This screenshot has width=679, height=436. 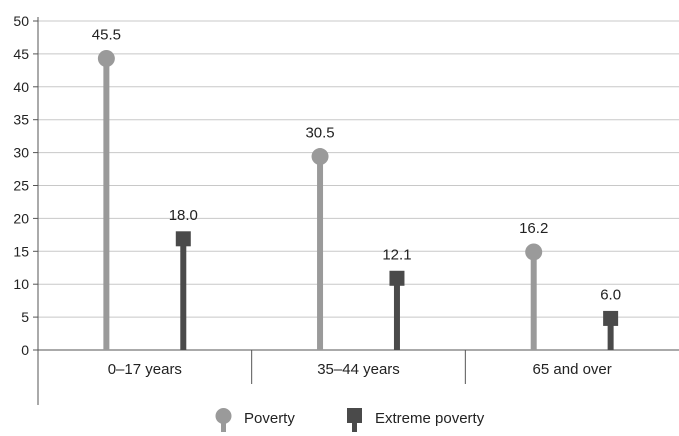 I want to click on y-tick-label: 10, so click(x=21, y=284).